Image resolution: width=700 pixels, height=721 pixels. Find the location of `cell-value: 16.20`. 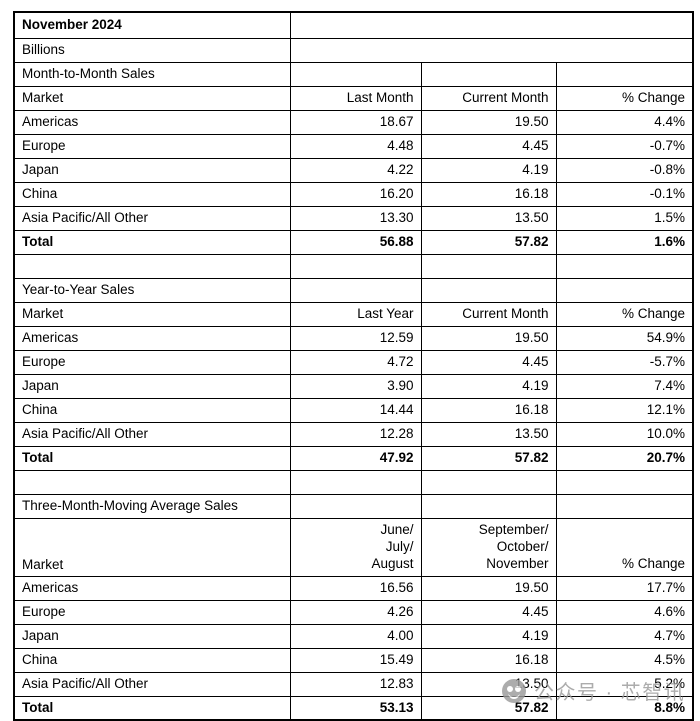

cell-value: 16.20 is located at coordinates (355, 194).